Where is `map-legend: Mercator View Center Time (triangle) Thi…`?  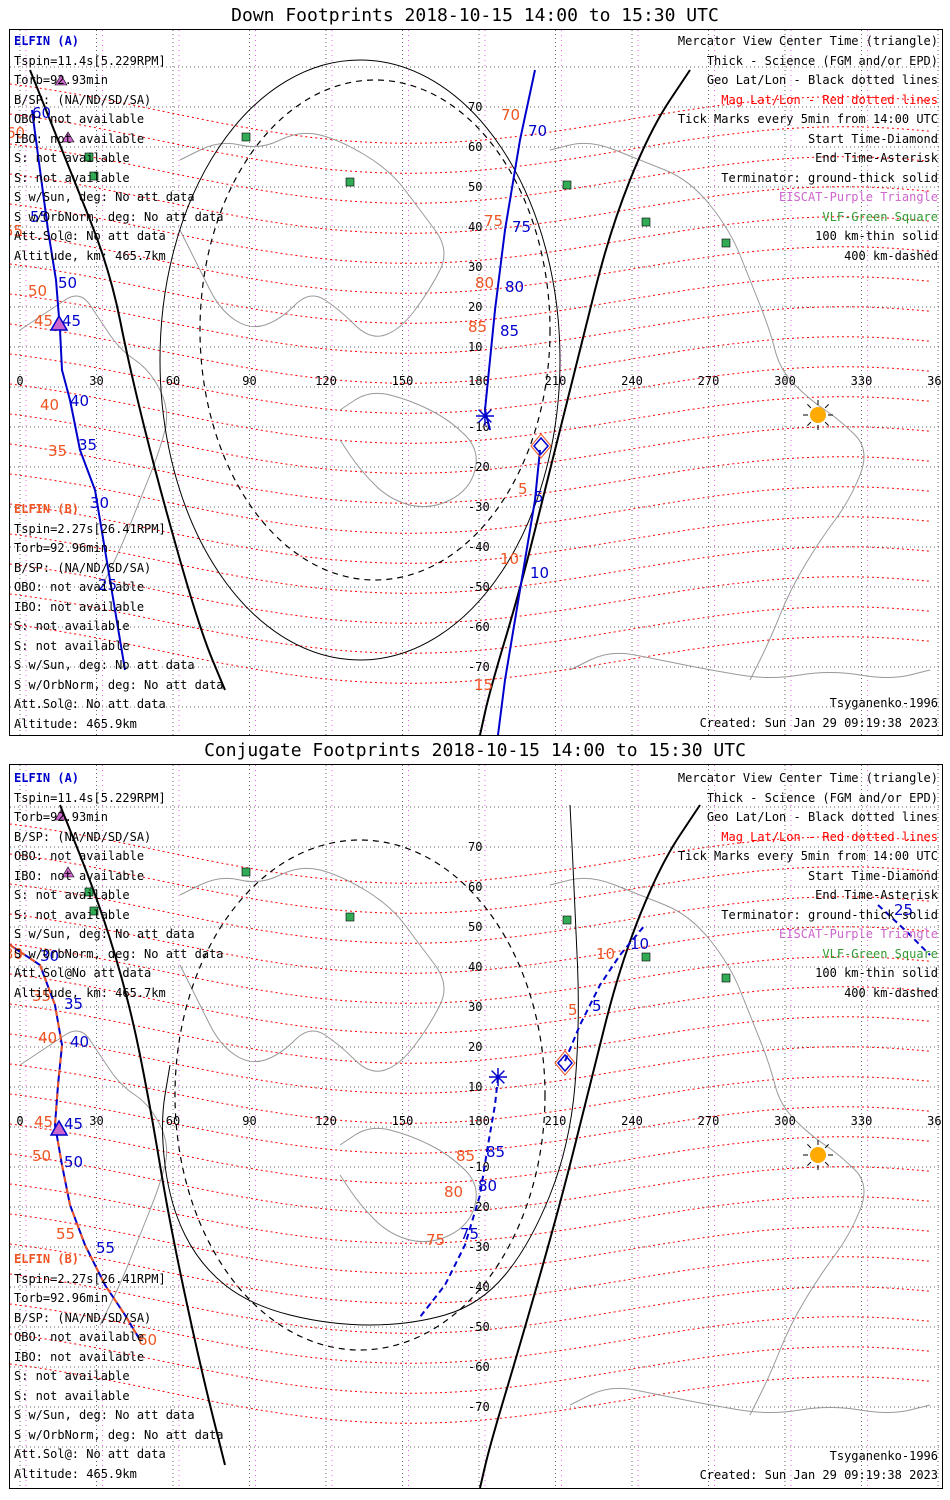 map-legend: Mercator View Center Time (triangle) Thi… is located at coordinates (808, 886).